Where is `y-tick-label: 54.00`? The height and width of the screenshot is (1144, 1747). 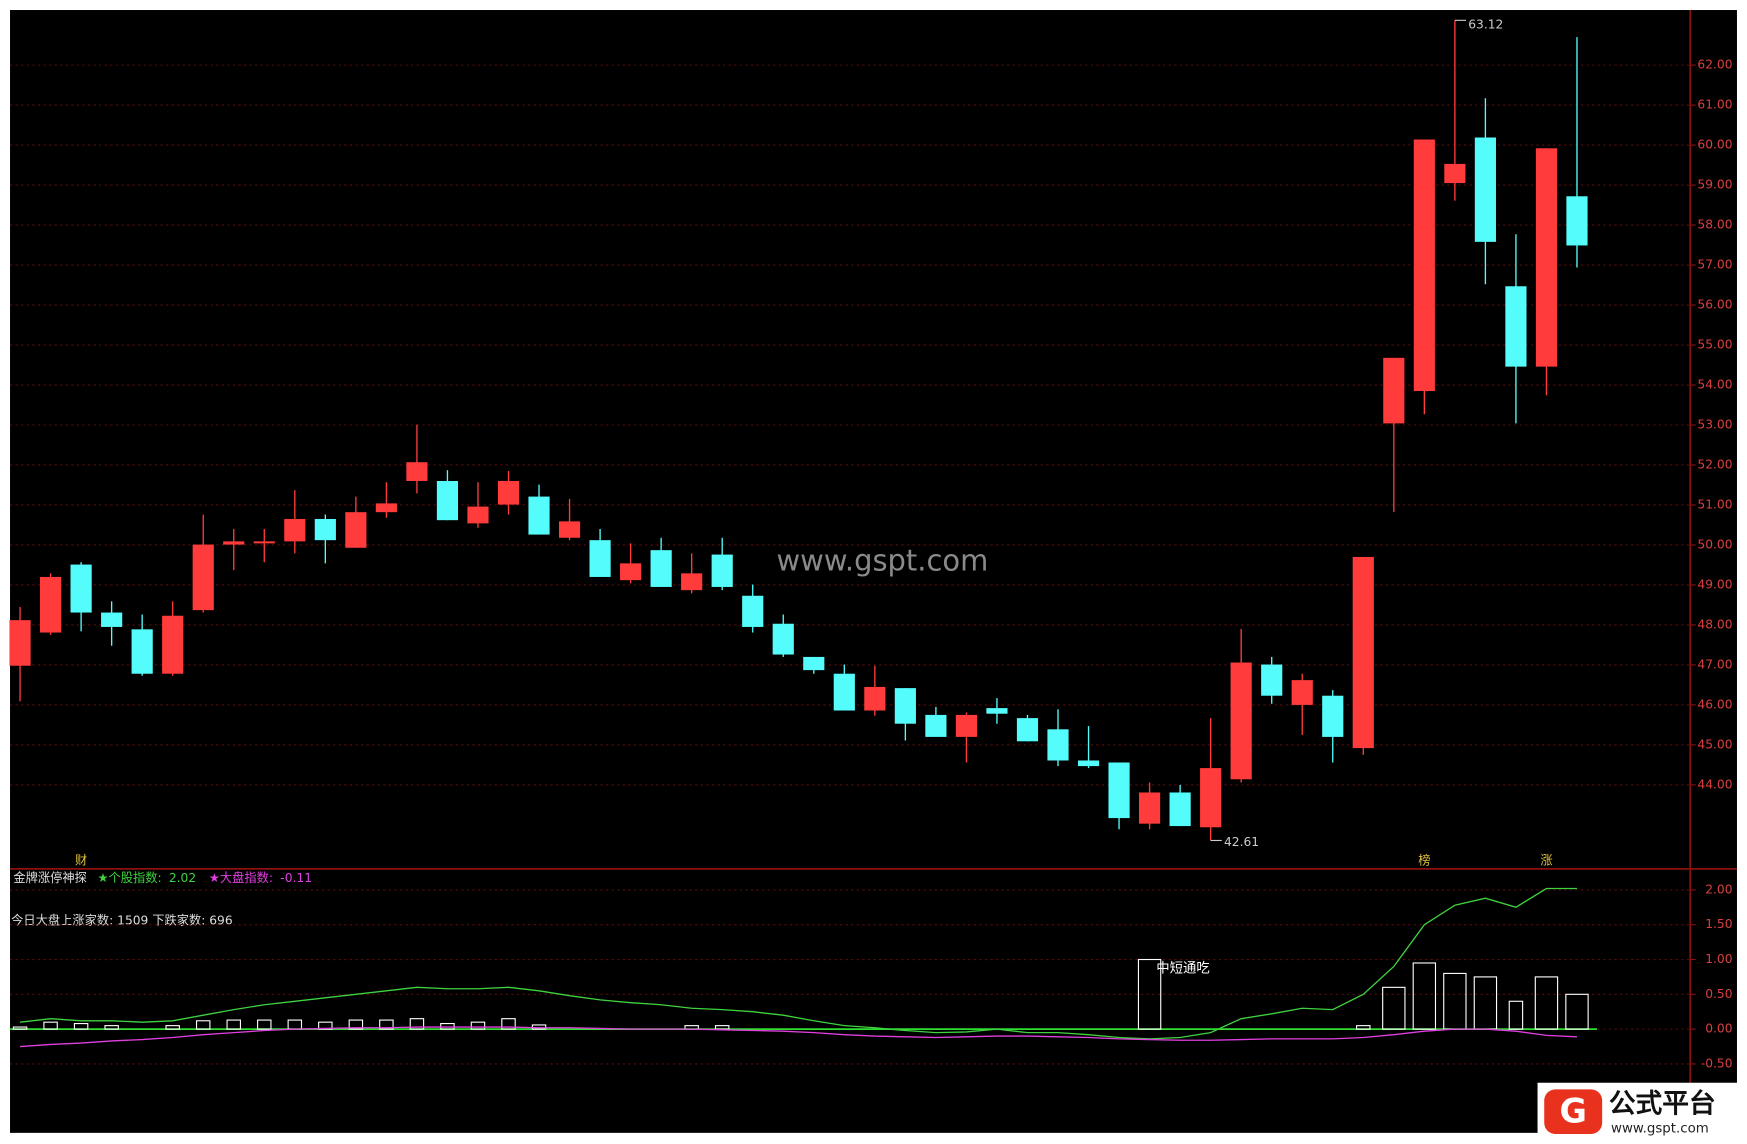
y-tick-label: 54.00 is located at coordinates (1714, 385).